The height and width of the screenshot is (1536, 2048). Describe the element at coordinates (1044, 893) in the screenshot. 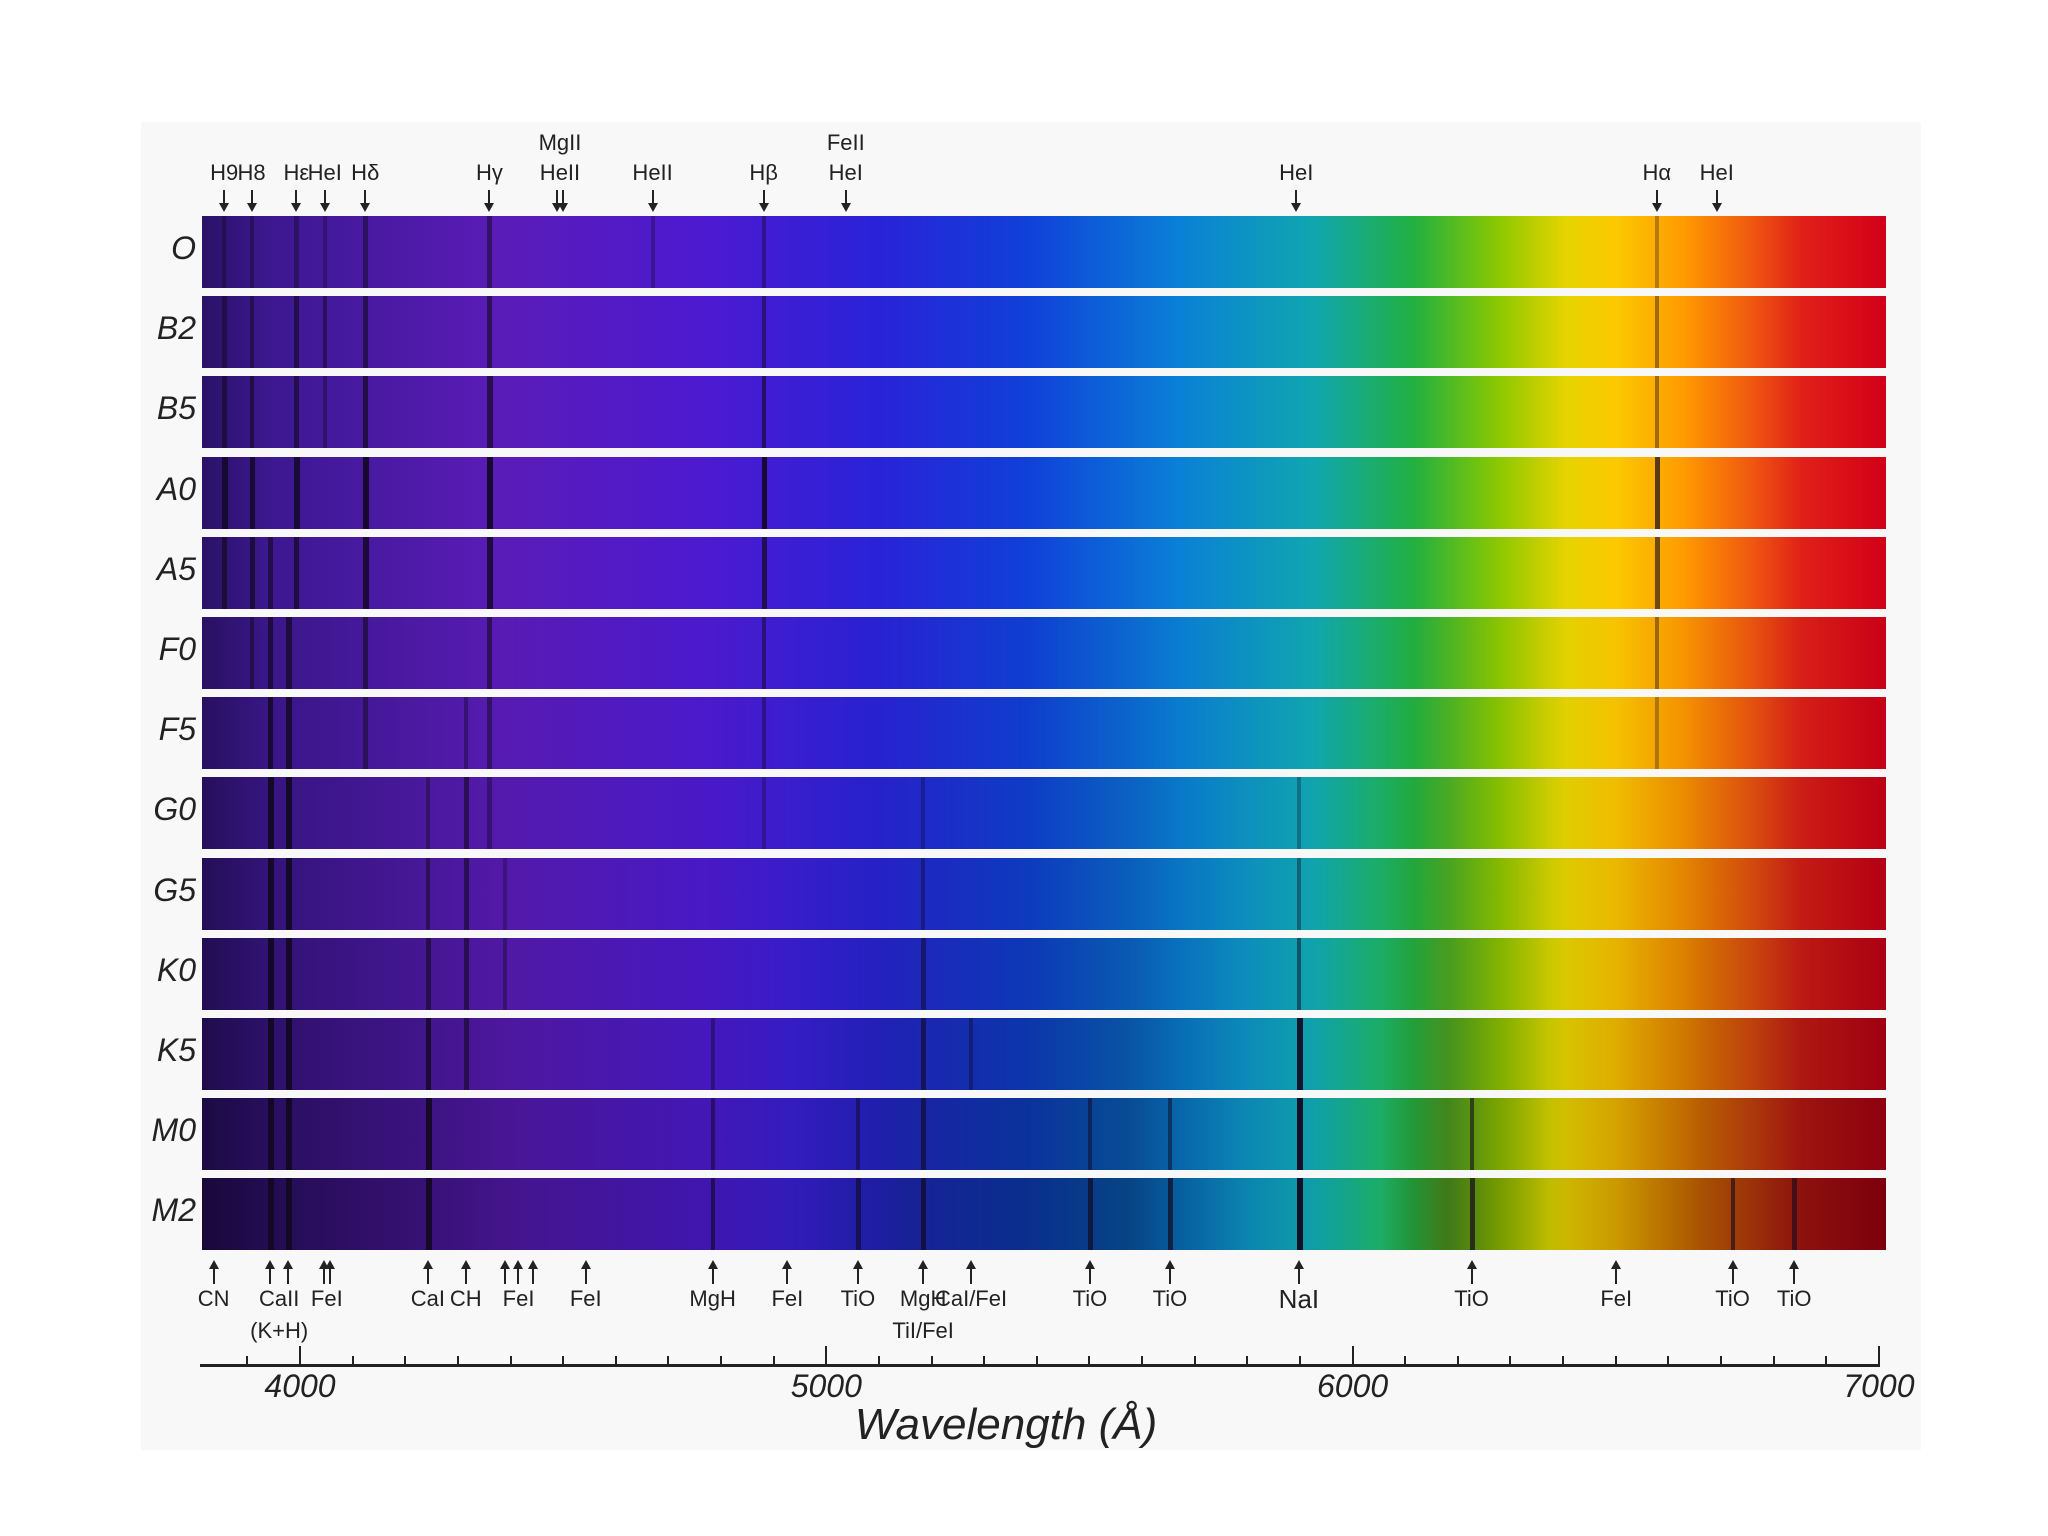

I see `spectrum-band-g5` at that location.